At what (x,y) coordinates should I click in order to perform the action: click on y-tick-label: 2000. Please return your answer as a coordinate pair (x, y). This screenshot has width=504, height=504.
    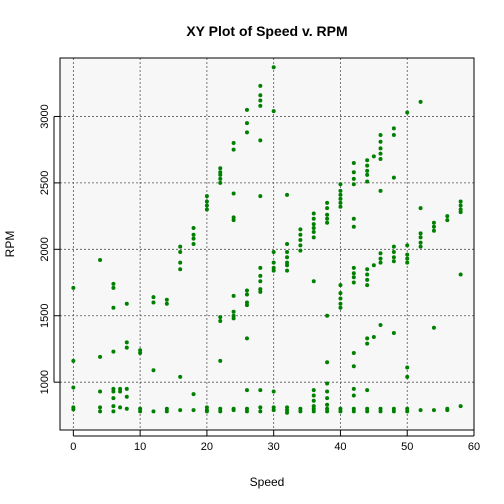
    Looking at the image, I should click on (45, 249).